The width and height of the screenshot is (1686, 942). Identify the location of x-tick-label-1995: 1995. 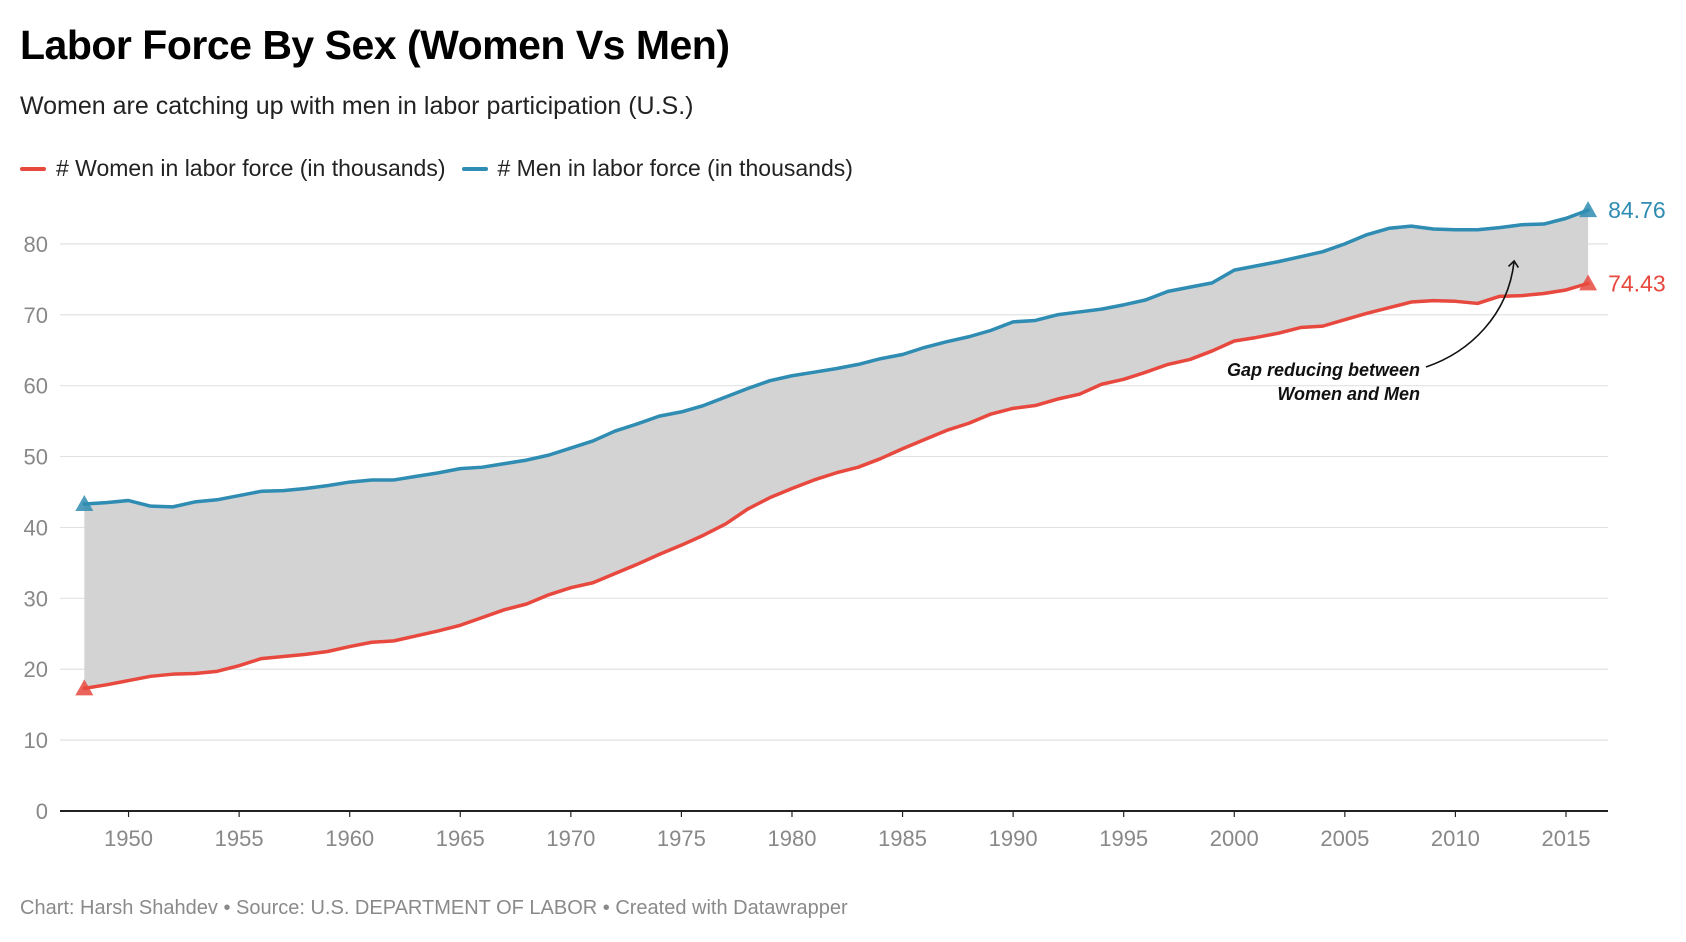
(1123, 838).